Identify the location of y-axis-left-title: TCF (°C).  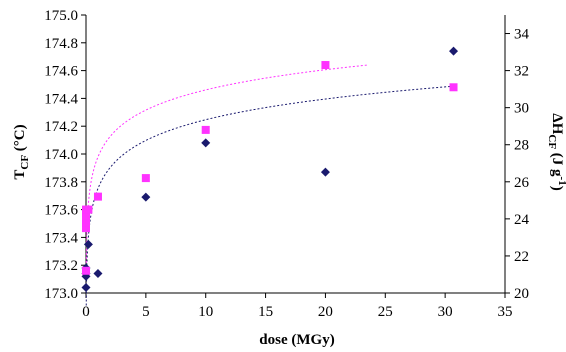
(21, 151).